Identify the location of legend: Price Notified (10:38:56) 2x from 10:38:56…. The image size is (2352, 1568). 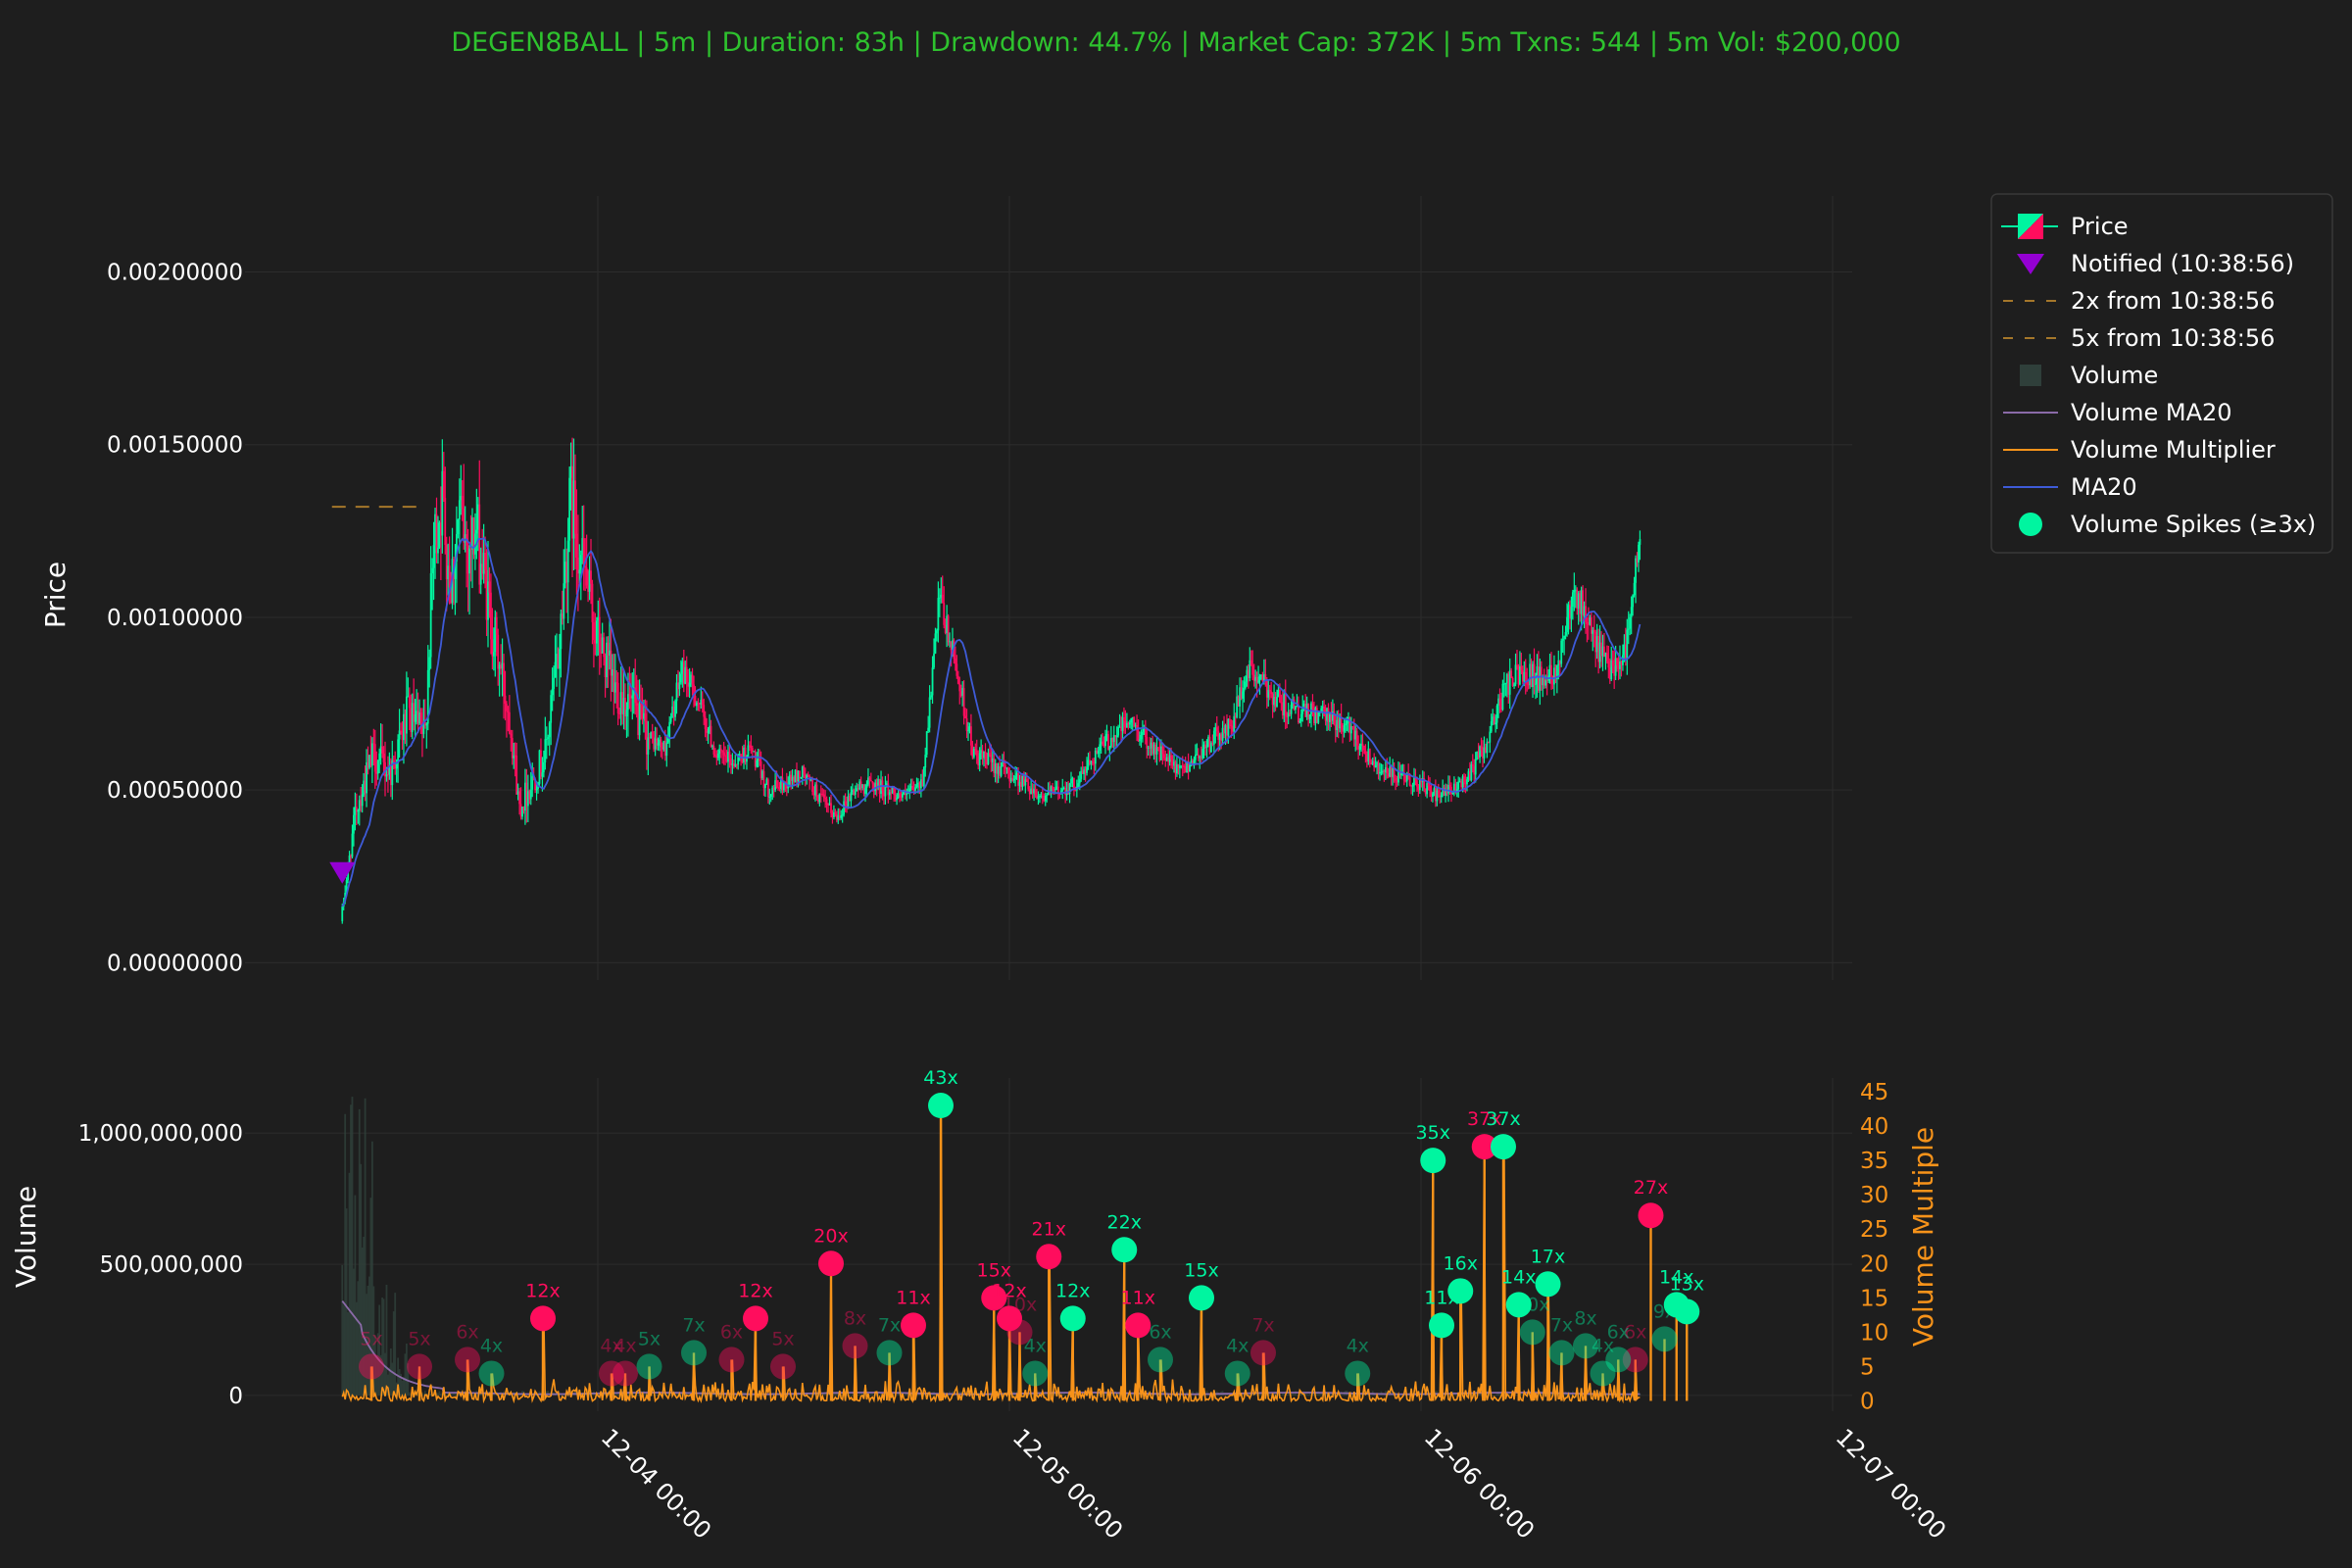
(2161, 373).